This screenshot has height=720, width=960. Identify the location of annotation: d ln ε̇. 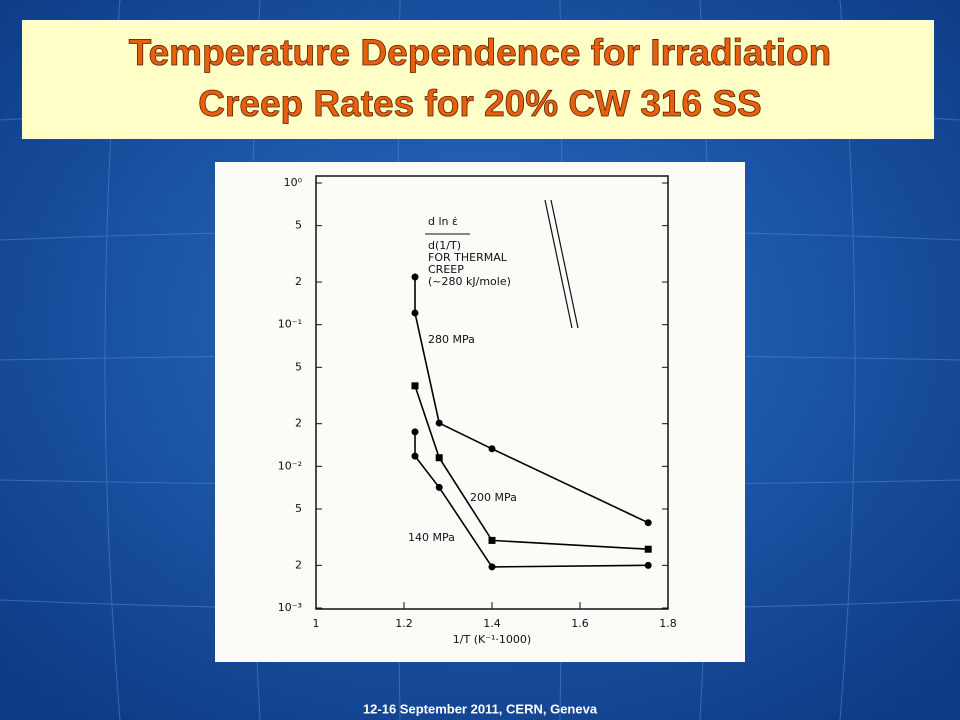
(443, 221).